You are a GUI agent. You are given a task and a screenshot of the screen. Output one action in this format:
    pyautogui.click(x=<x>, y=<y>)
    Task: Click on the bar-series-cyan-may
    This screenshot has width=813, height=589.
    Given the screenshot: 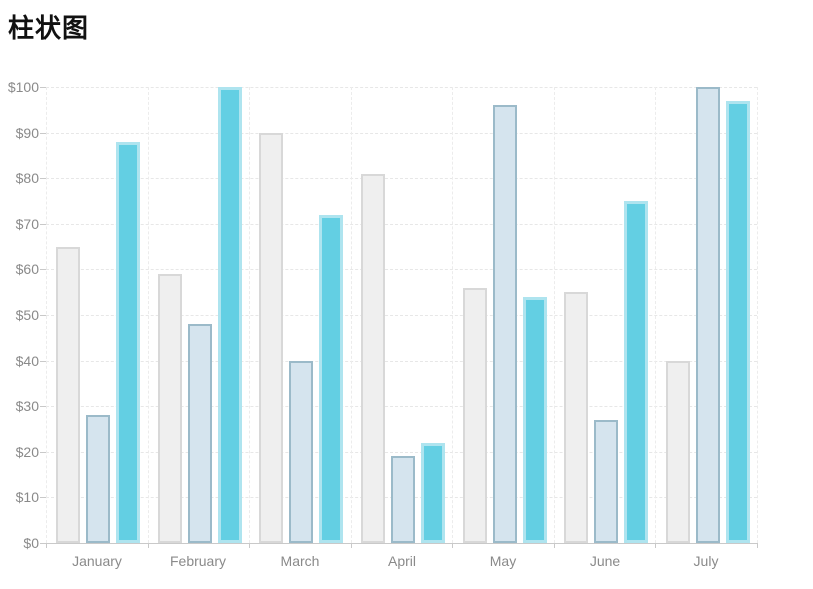 What is the action you would take?
    pyautogui.click(x=535, y=420)
    